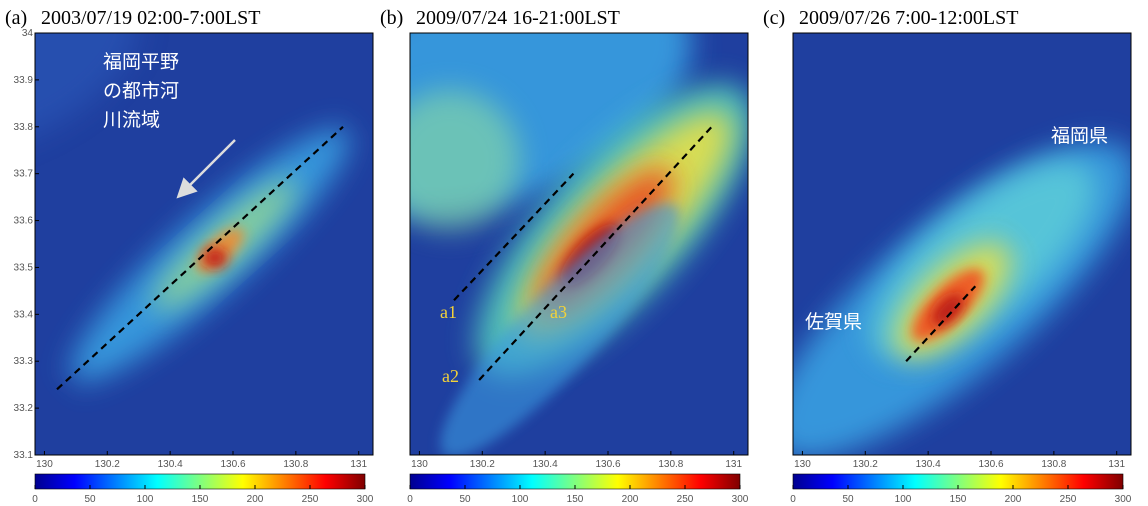 Image resolution: width=1148 pixels, height=506 pixels. I want to click on panel-label: (a), so click(16, 18).